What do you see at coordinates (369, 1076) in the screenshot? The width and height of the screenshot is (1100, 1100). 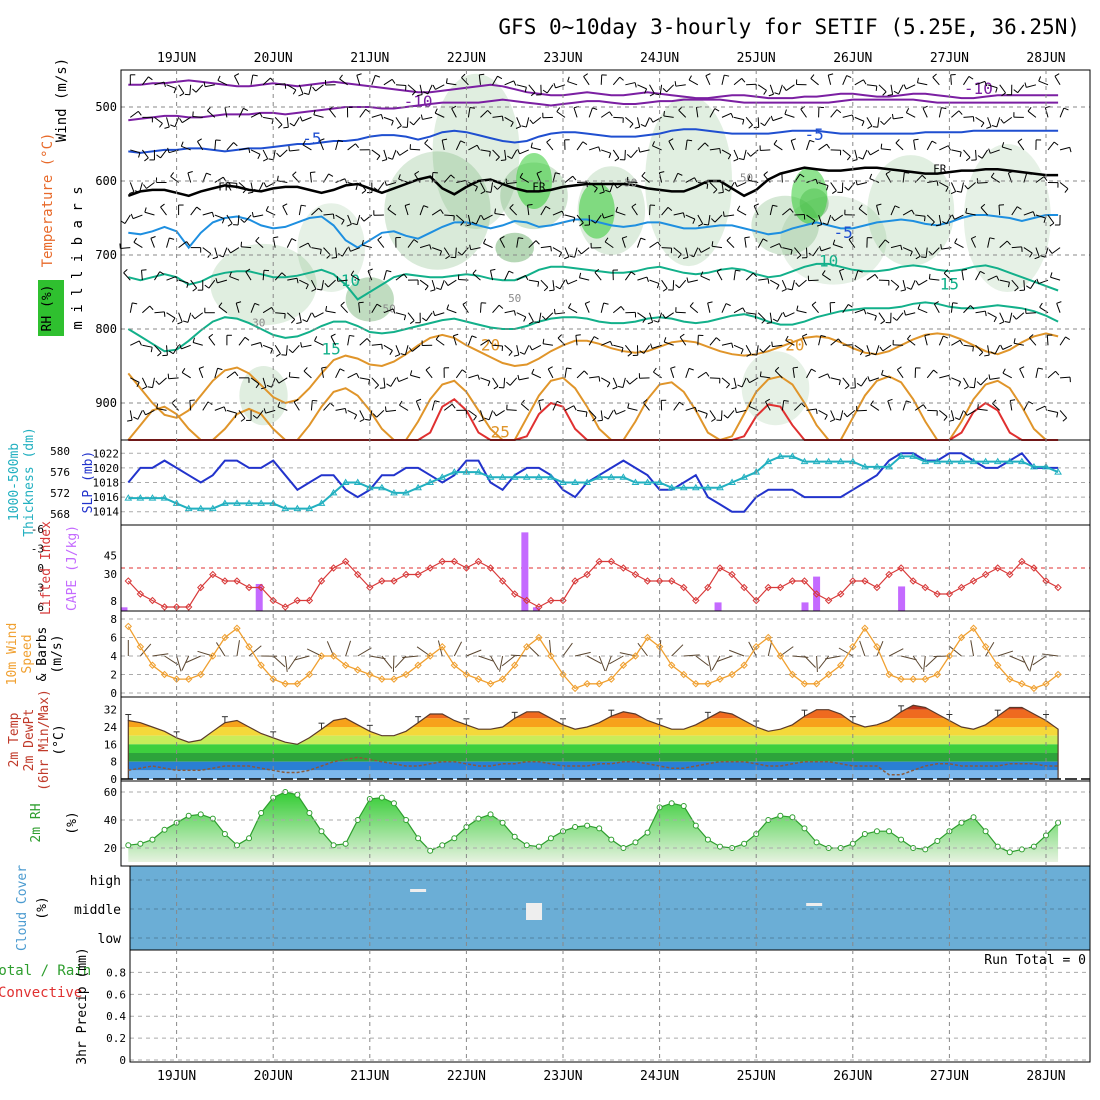 I see `day-label-bottom: 21JUN` at bounding box center [369, 1076].